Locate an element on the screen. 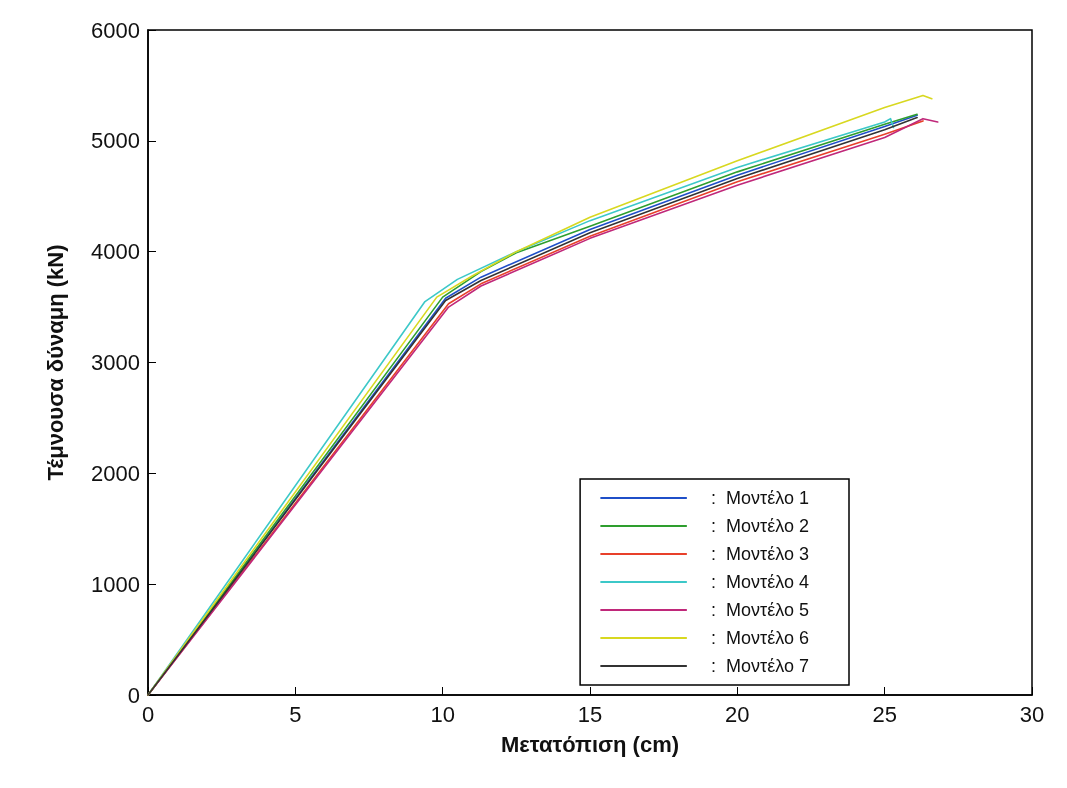 Image resolution: width=1067 pixels, height=788 pixels. legend-label: : Μοντέλο 5 is located at coordinates (760, 610).